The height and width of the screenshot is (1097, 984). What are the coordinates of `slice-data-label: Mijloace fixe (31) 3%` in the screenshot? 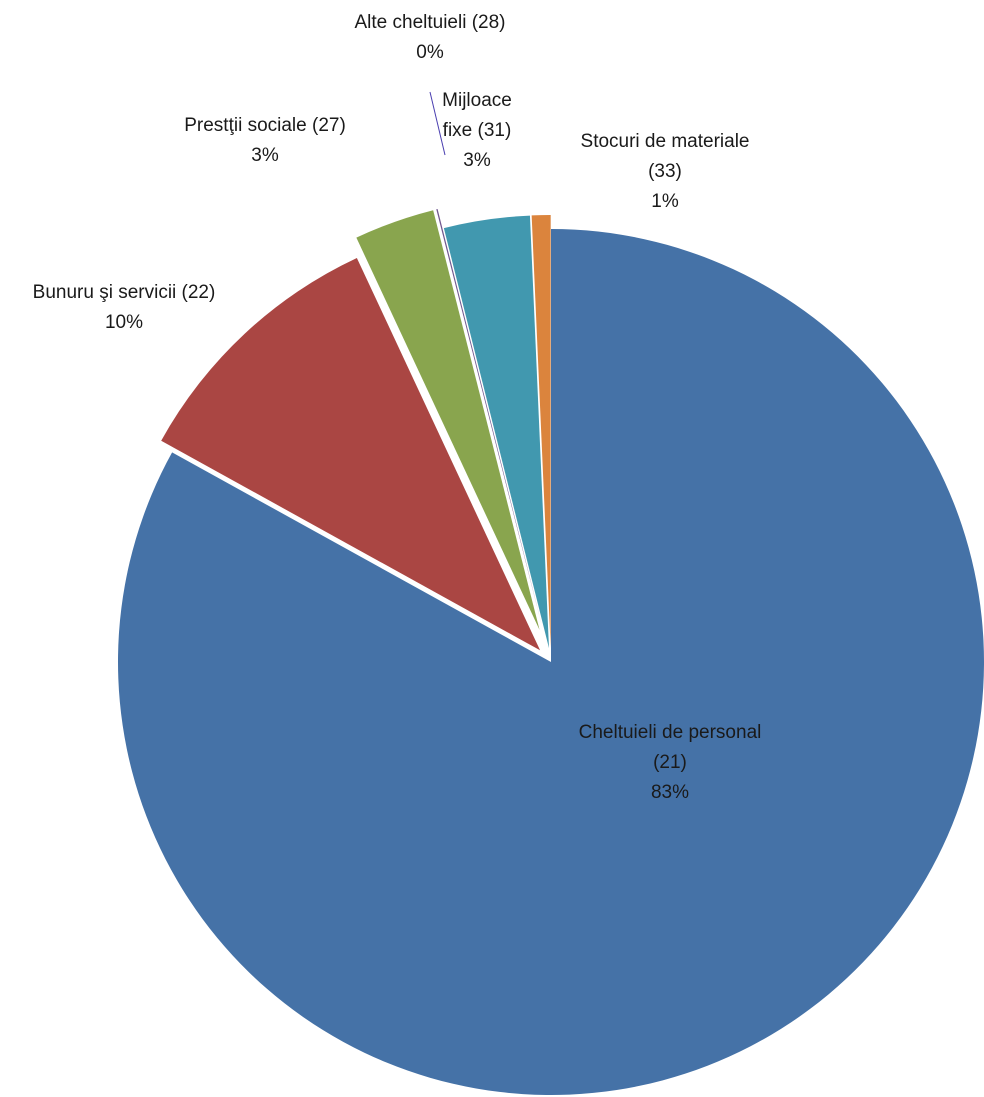 It's located at (477, 130).